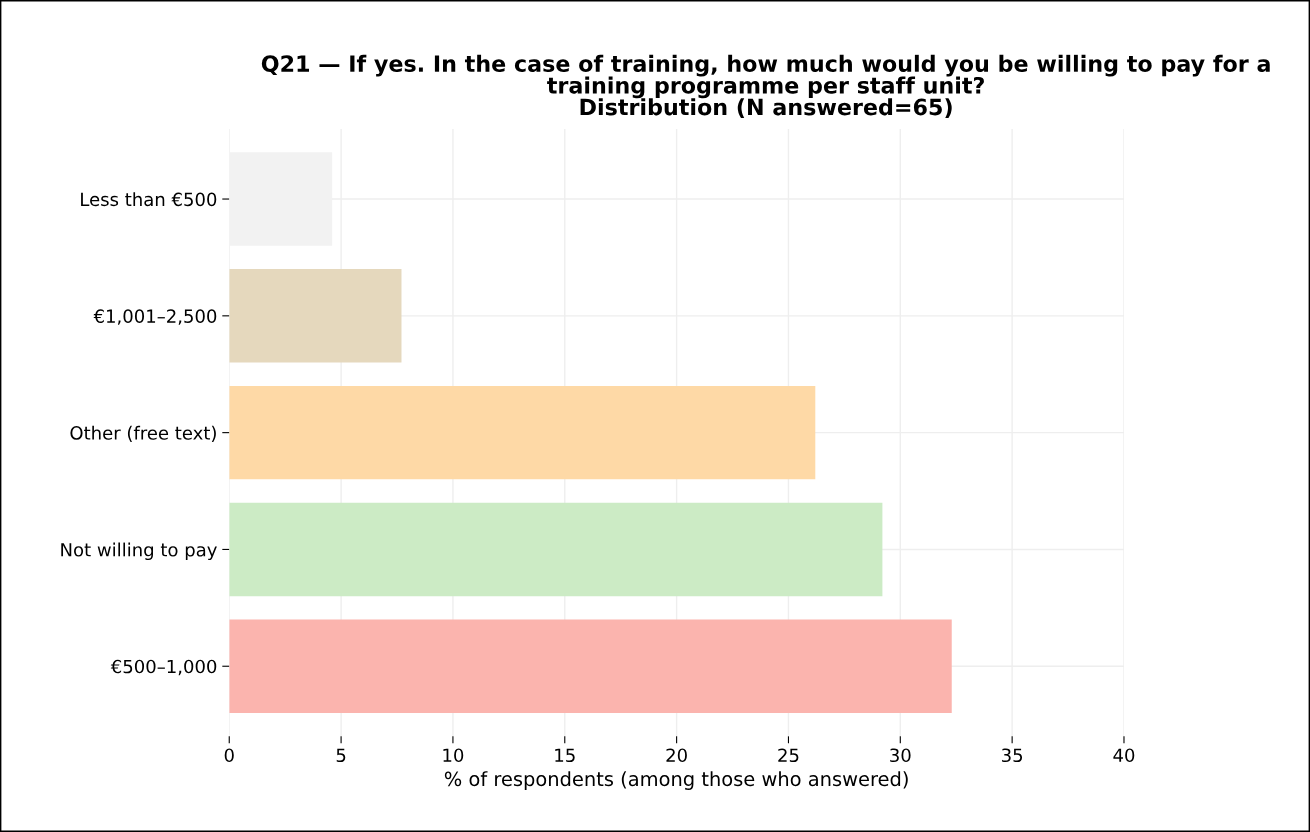 This screenshot has width=1310, height=832. What do you see at coordinates (1012, 755) in the screenshot?
I see `x-tick-label: 35` at bounding box center [1012, 755].